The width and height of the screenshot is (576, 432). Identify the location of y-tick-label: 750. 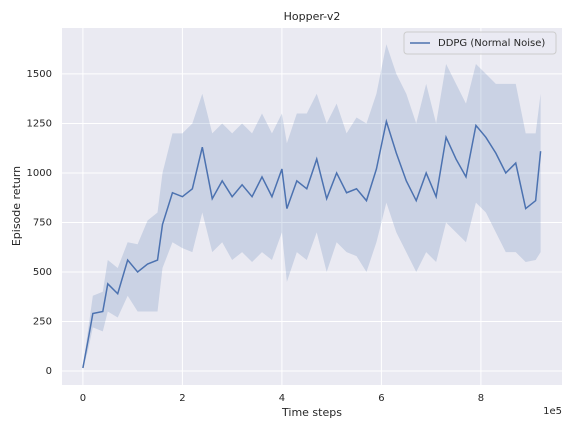
(42, 222).